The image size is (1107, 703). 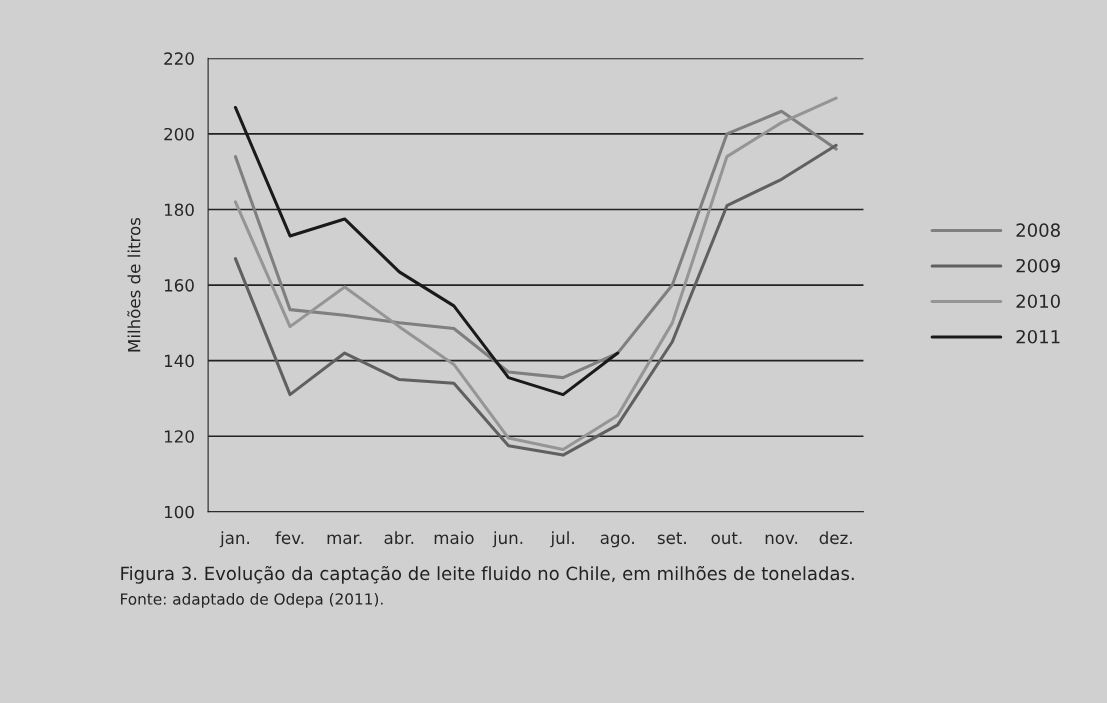 I want to click on y-tick-label: 120, so click(x=179, y=436).